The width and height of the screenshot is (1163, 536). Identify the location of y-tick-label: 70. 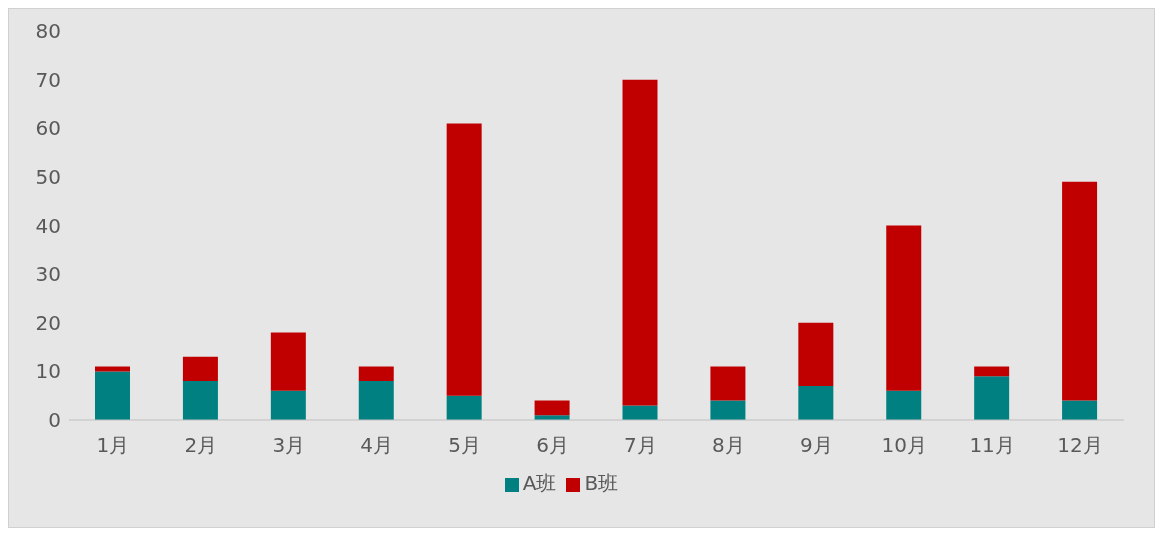
(48, 79).